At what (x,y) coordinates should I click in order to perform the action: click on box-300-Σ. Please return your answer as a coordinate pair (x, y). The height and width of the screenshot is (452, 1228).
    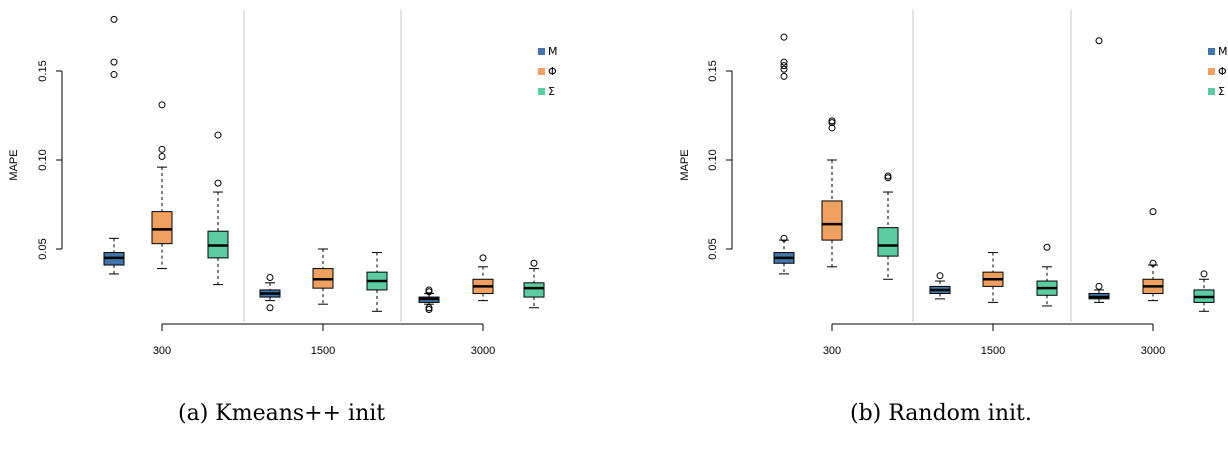
    Looking at the image, I should click on (888, 242).